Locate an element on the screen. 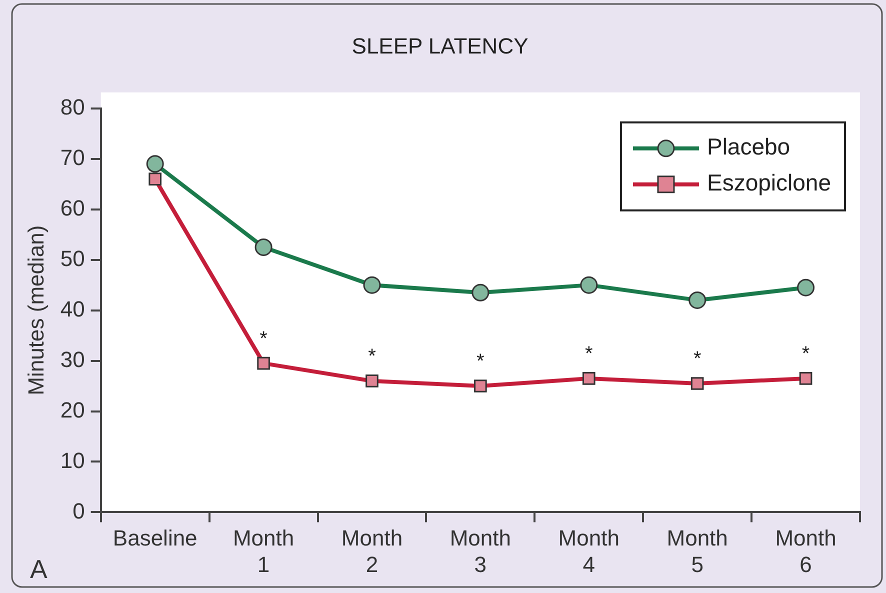 The height and width of the screenshot is (593, 886). y-tick-label: 70 is located at coordinates (72, 157).